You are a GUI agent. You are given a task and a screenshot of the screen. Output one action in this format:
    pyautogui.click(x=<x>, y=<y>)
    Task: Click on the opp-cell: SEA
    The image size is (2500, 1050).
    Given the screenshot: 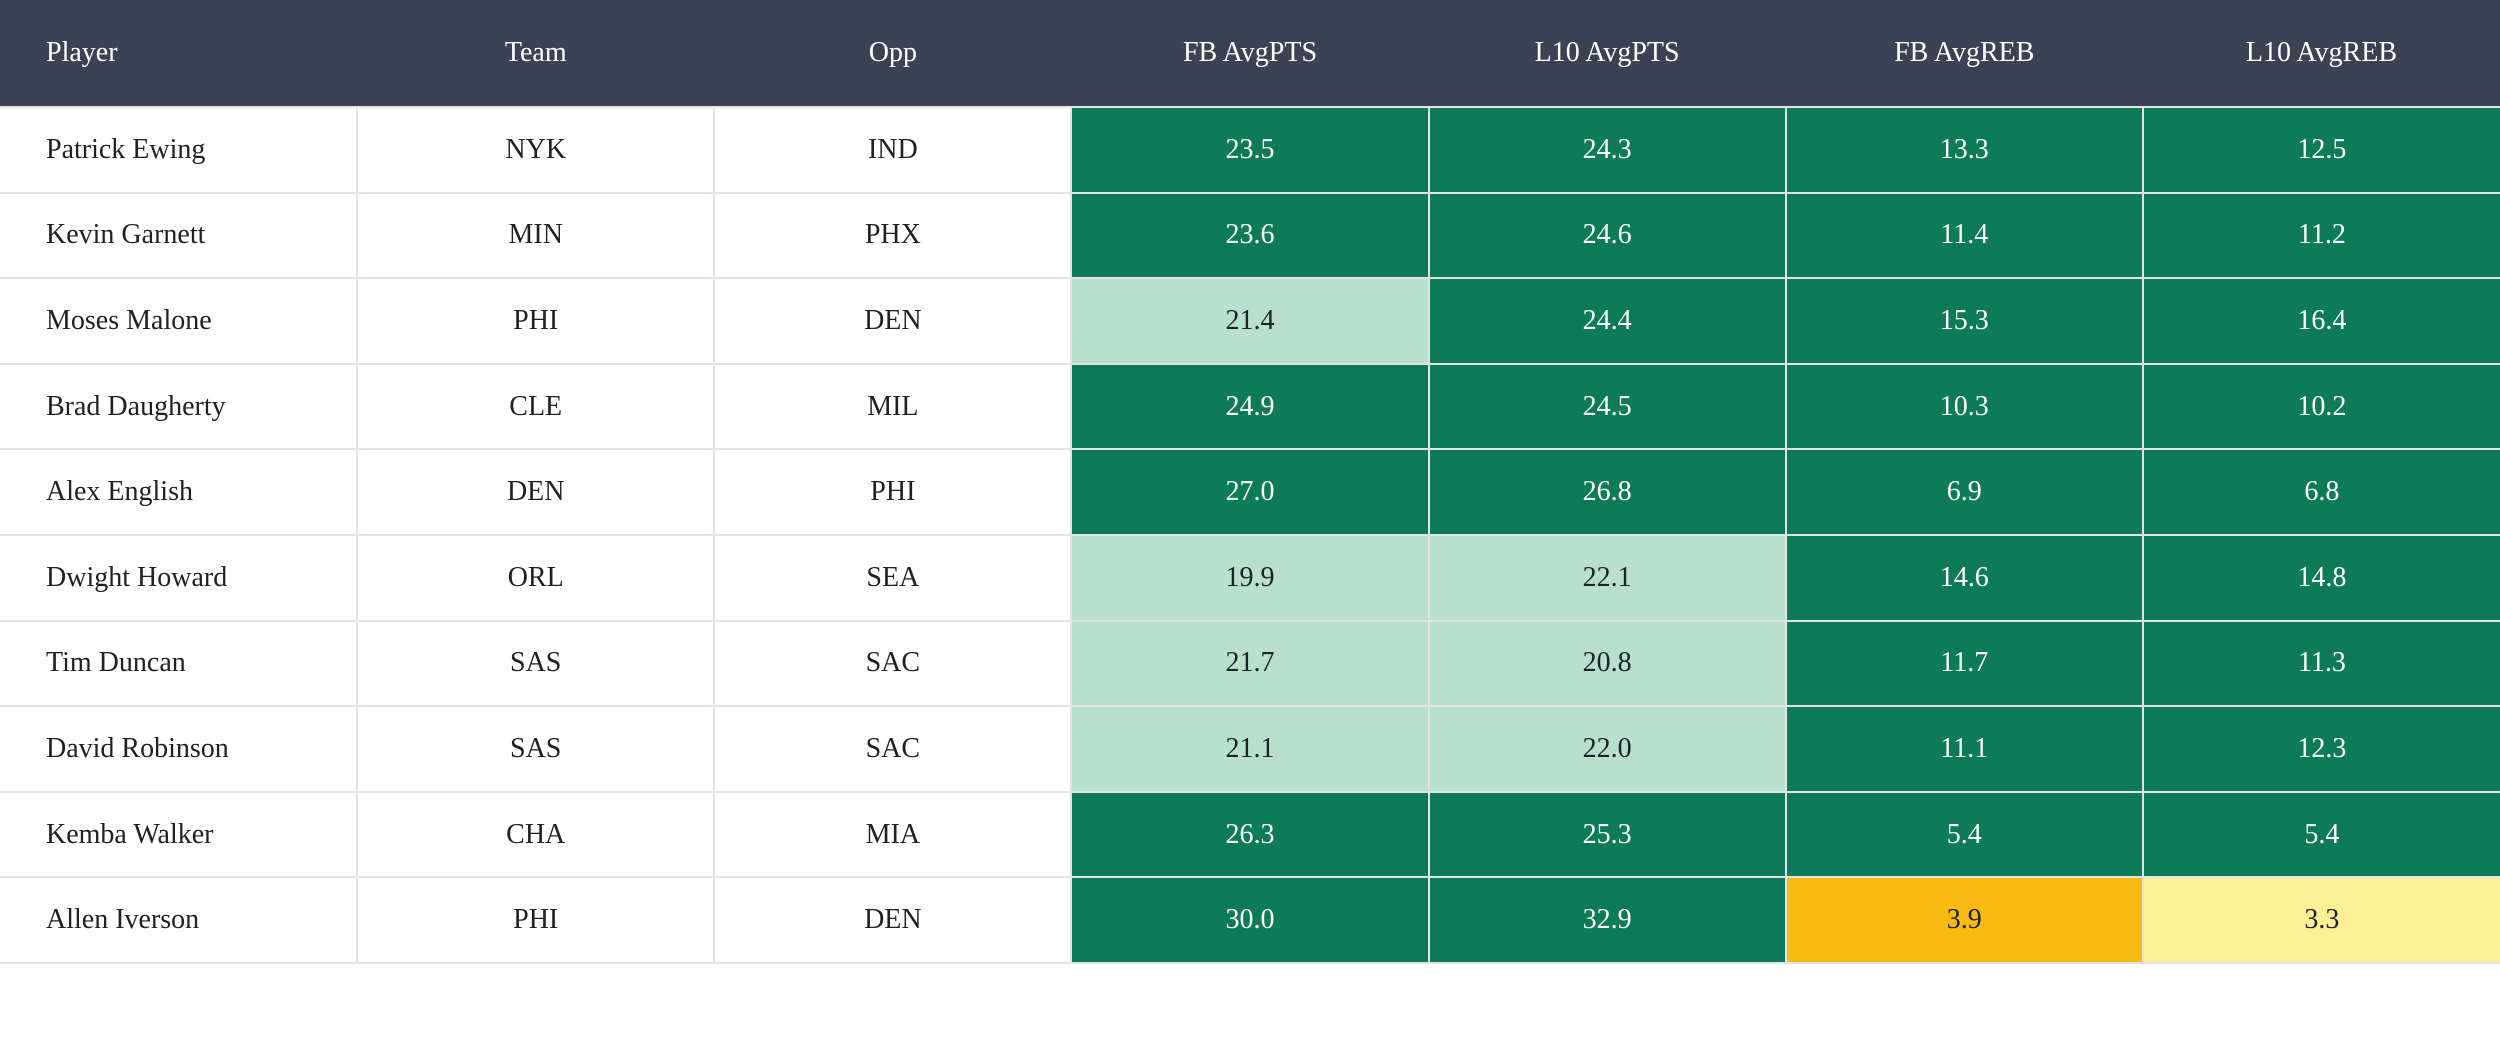 What is the action you would take?
    pyautogui.click(x=893, y=577)
    